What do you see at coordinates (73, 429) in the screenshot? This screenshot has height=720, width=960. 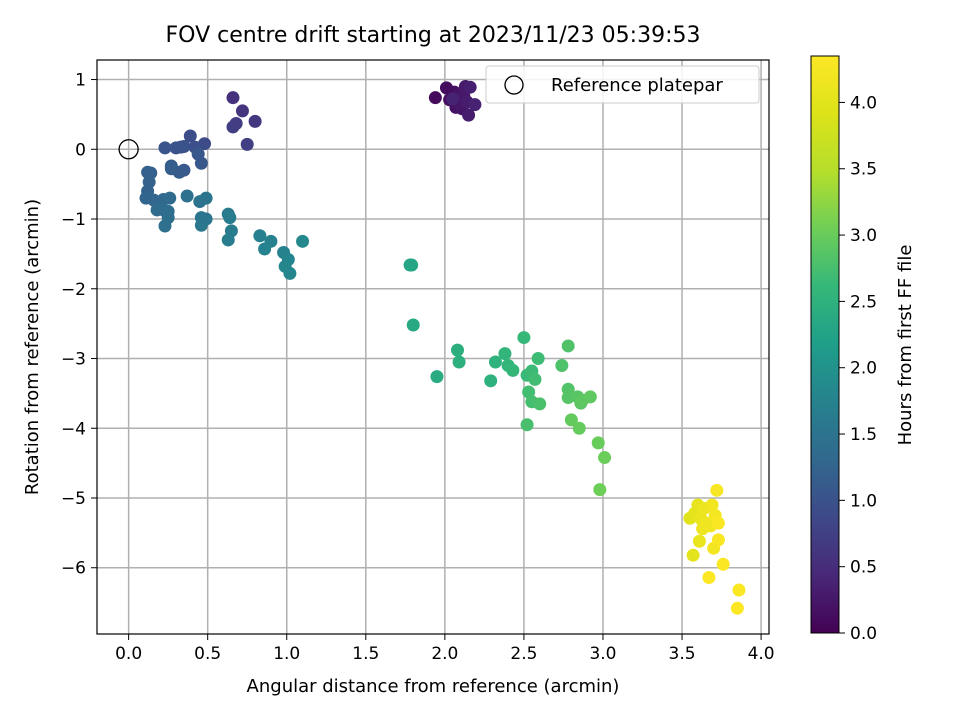 I see `y-tick-label: −4` at bounding box center [73, 429].